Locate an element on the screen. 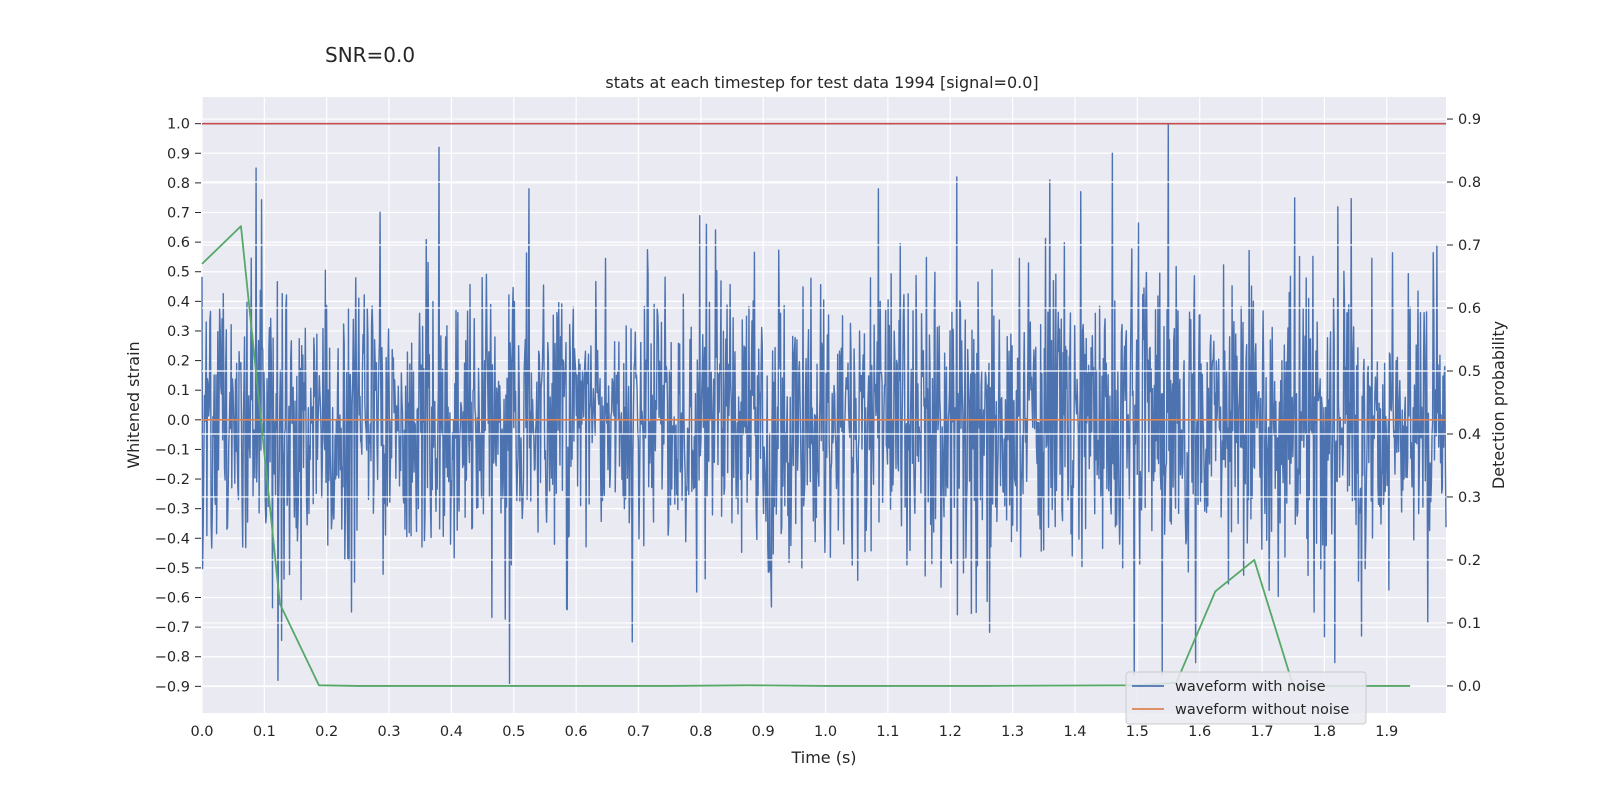 This screenshot has height=800, width=1600. y-tick-label: 0.3 is located at coordinates (178, 332).